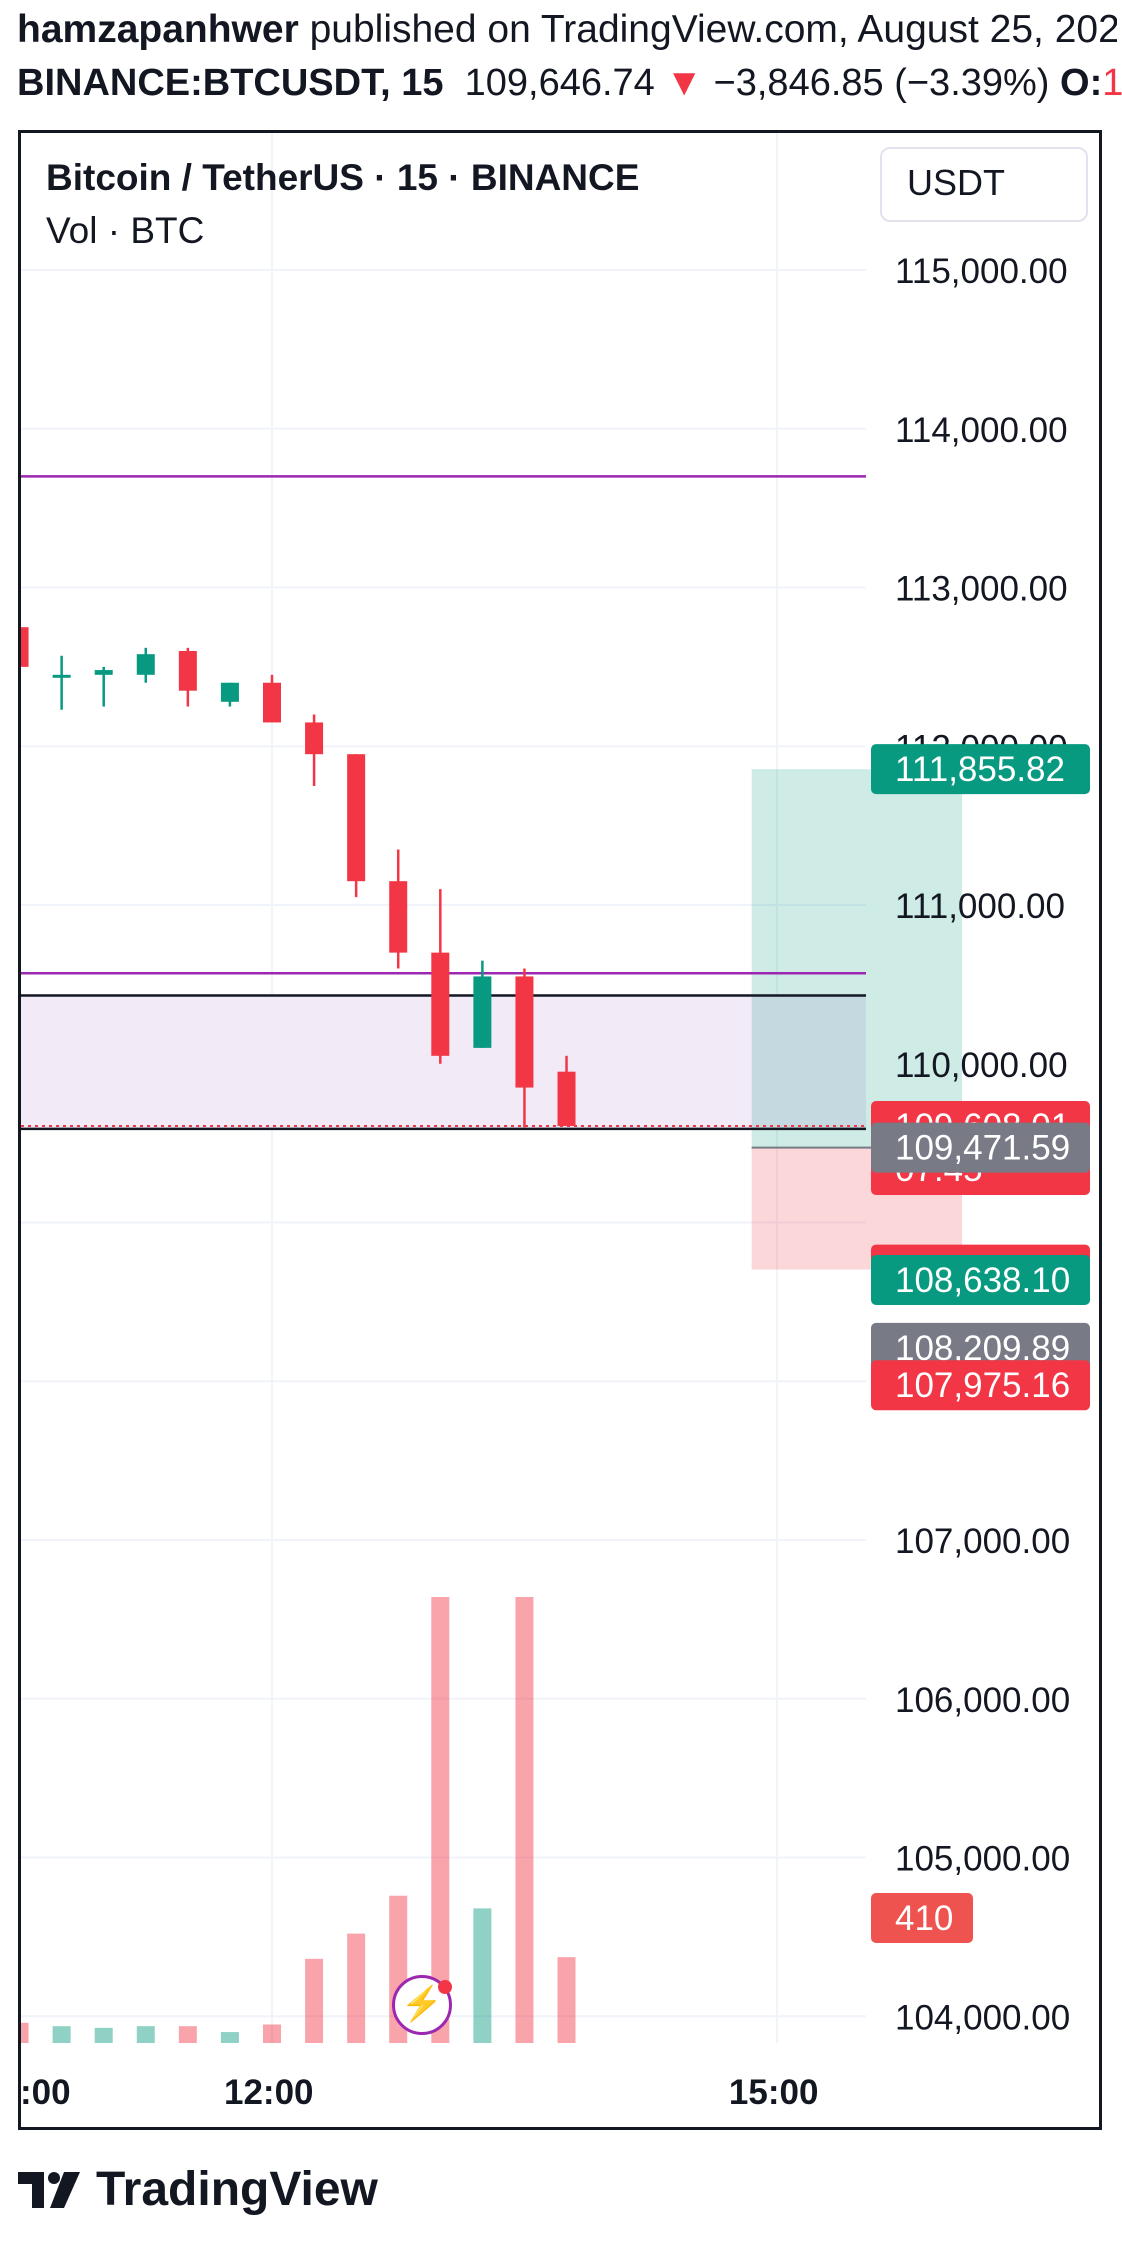 The width and height of the screenshot is (1122, 2241). I want to click on last-price: 109,646.74, so click(559, 83).